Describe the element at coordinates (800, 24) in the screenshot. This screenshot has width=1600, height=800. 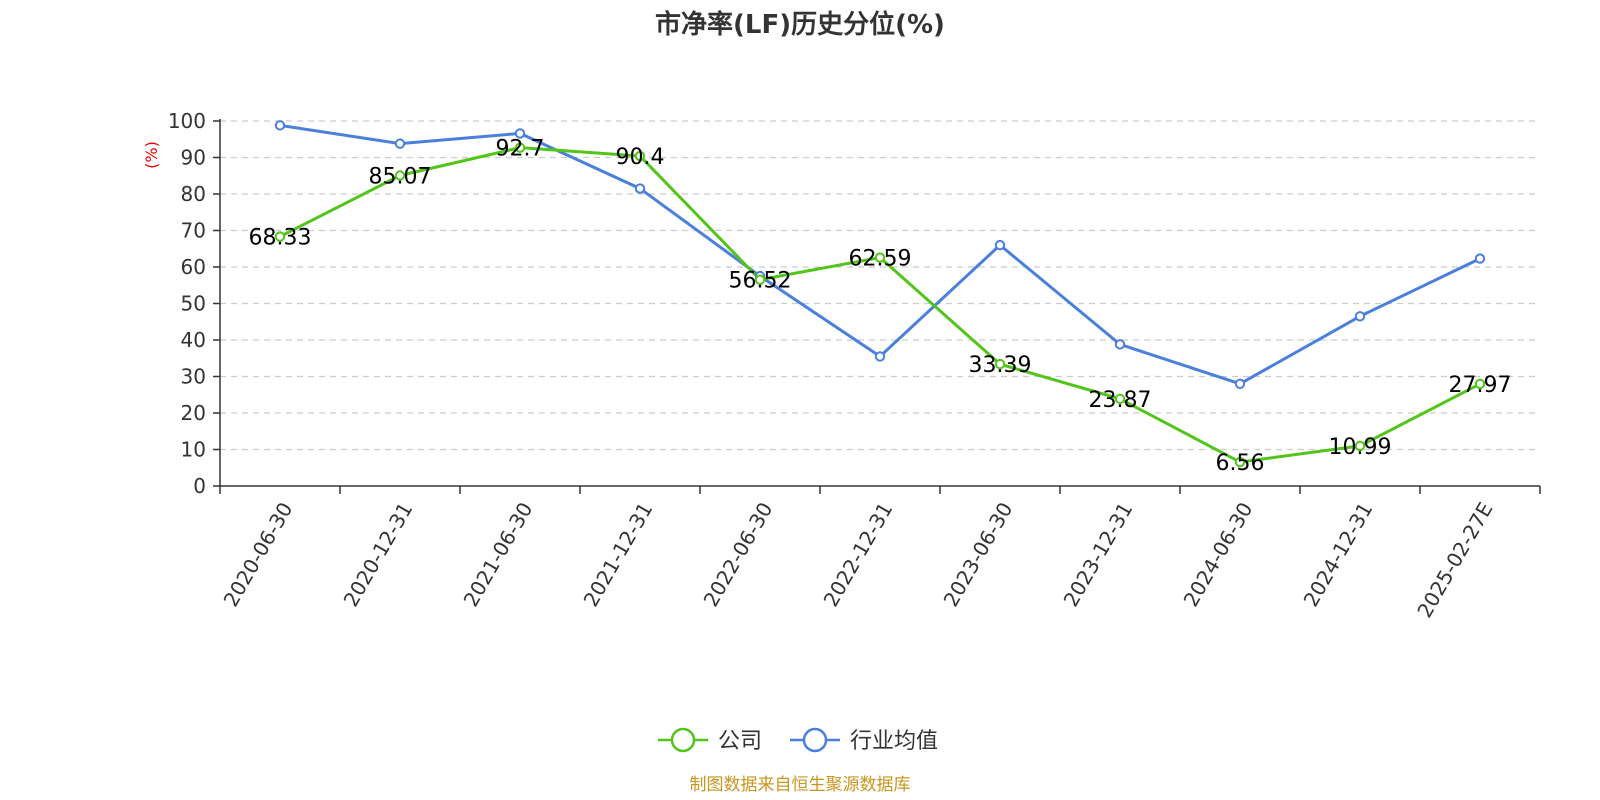
I see `chart-title: 市净率(LF)历史分位(%)` at that location.